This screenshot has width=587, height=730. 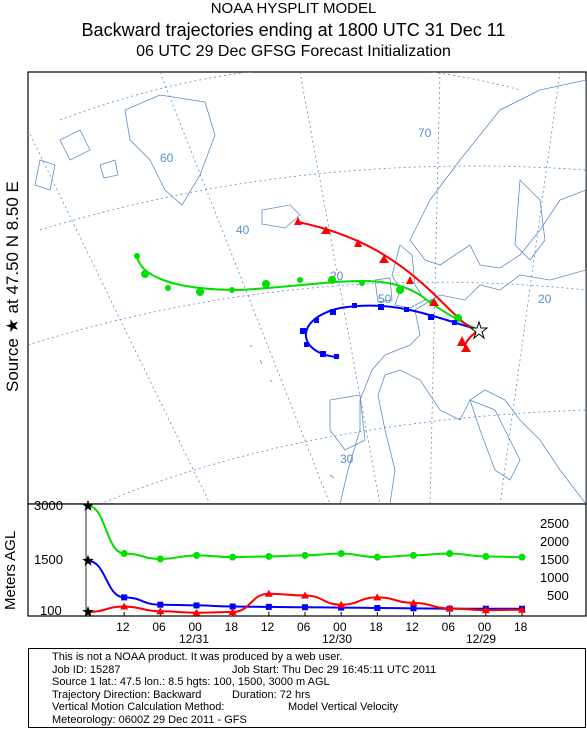 I want to click on vertical-method: Vertical Motion Calculation Method:, so click(x=138, y=707).